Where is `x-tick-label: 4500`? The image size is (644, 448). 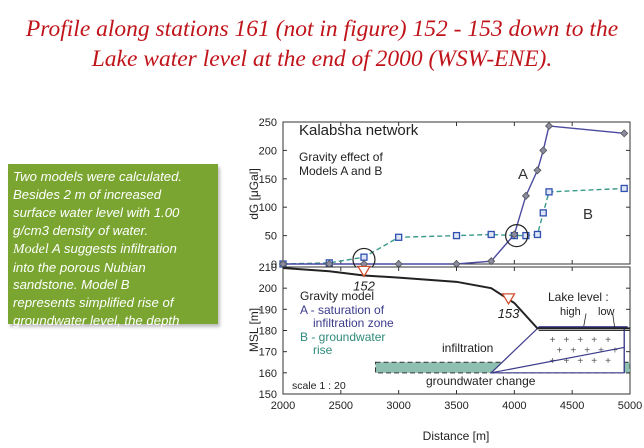 x-tick-label: 4500 is located at coordinates (572, 406).